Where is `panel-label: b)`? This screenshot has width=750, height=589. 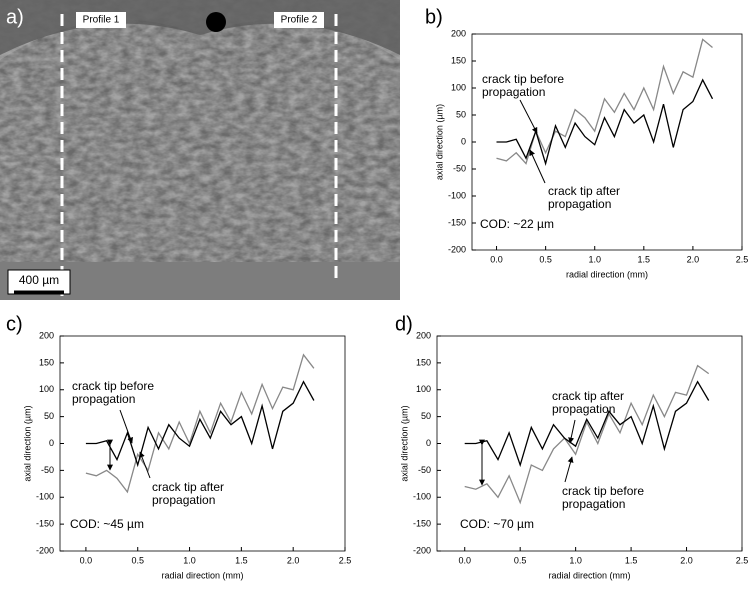
panel-label: b) is located at coordinates (434, 17).